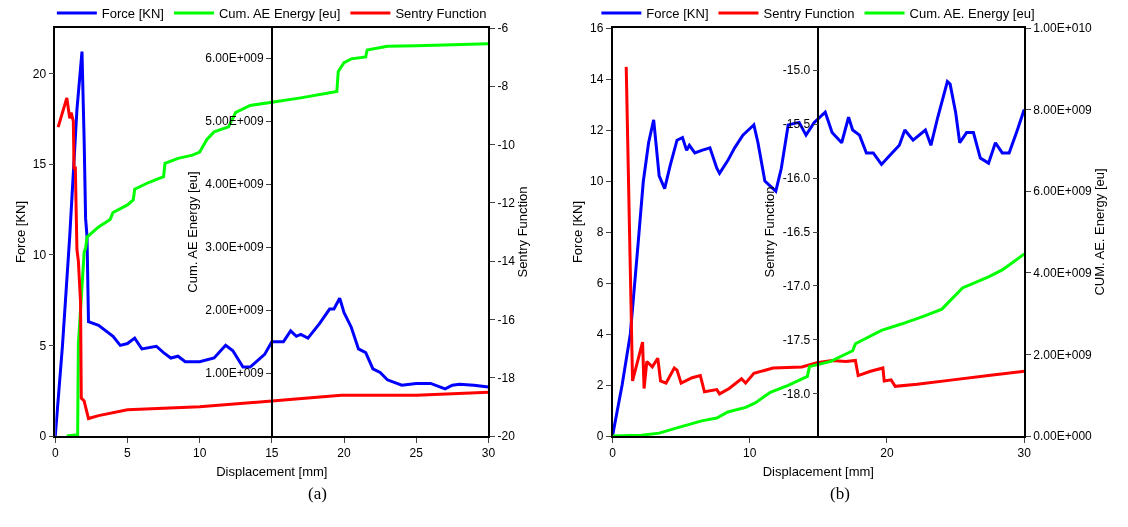  Describe the element at coordinates (796, 286) in the screenshot. I see `y2-tick-label: -17.0` at that location.